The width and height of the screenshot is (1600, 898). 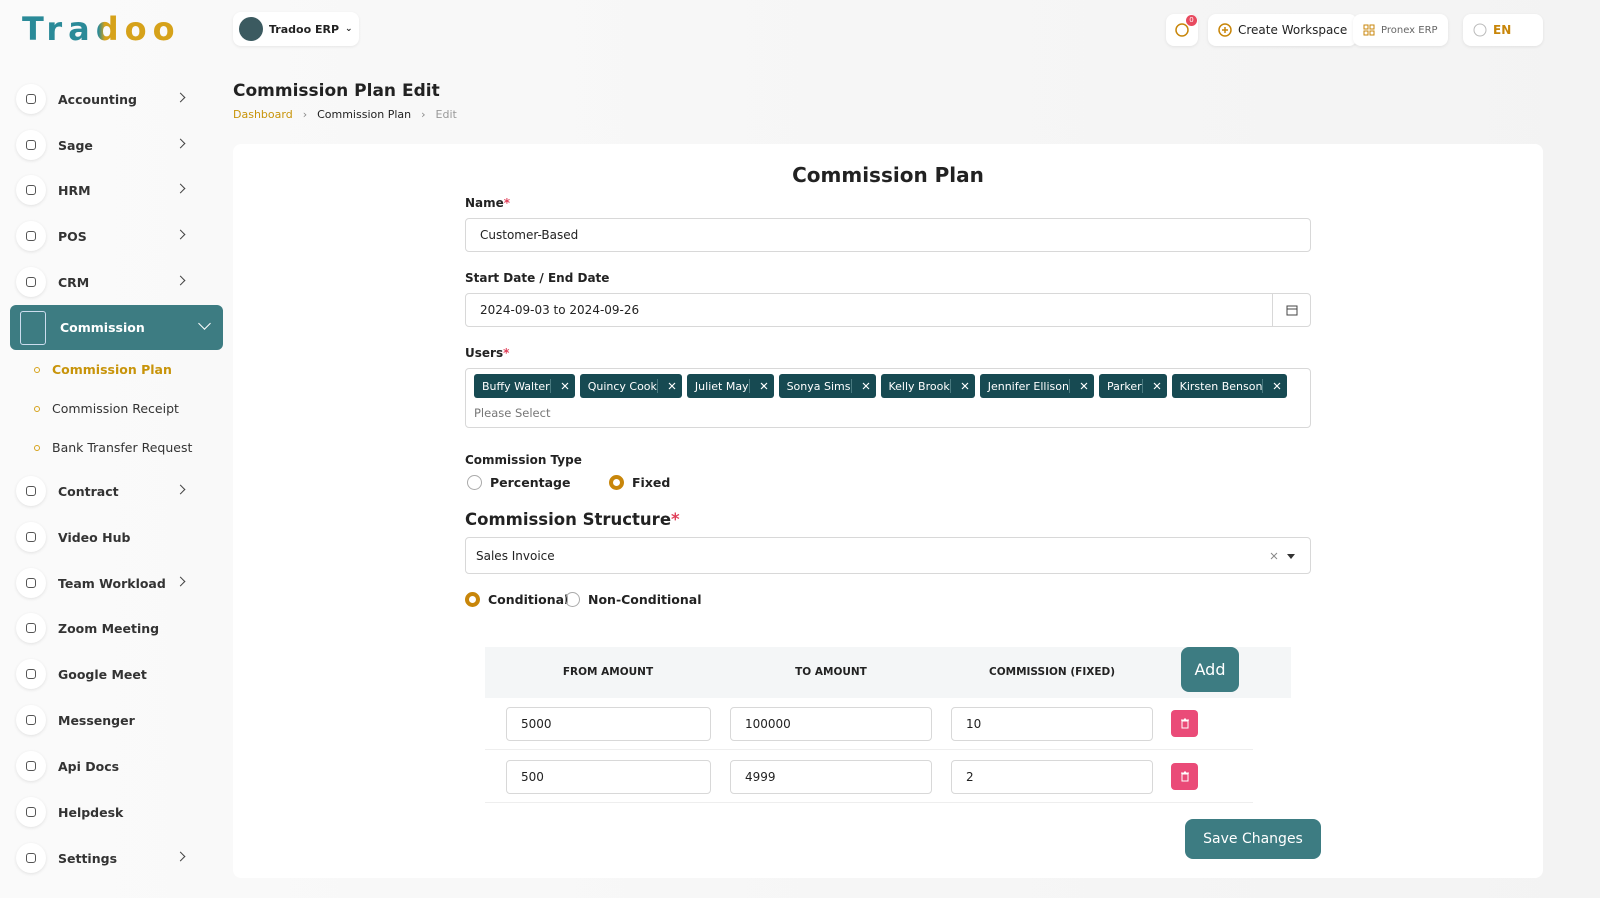 I want to click on chip-label: Quincy Cook, so click(x=622, y=386).